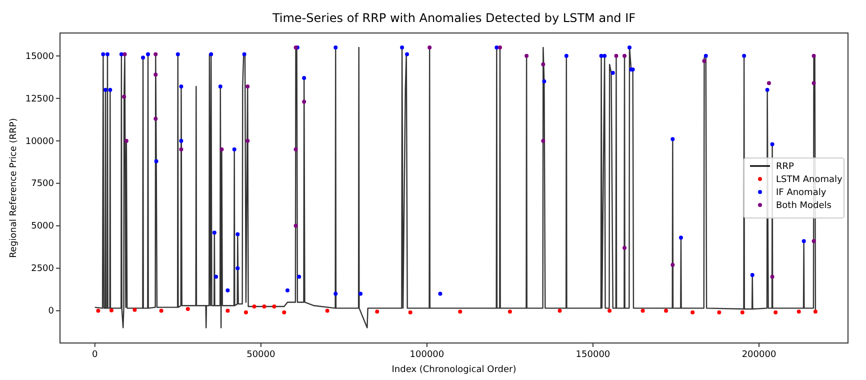  What do you see at coordinates (39, 141) in the screenshot?
I see `y-tick-label: 10000` at bounding box center [39, 141].